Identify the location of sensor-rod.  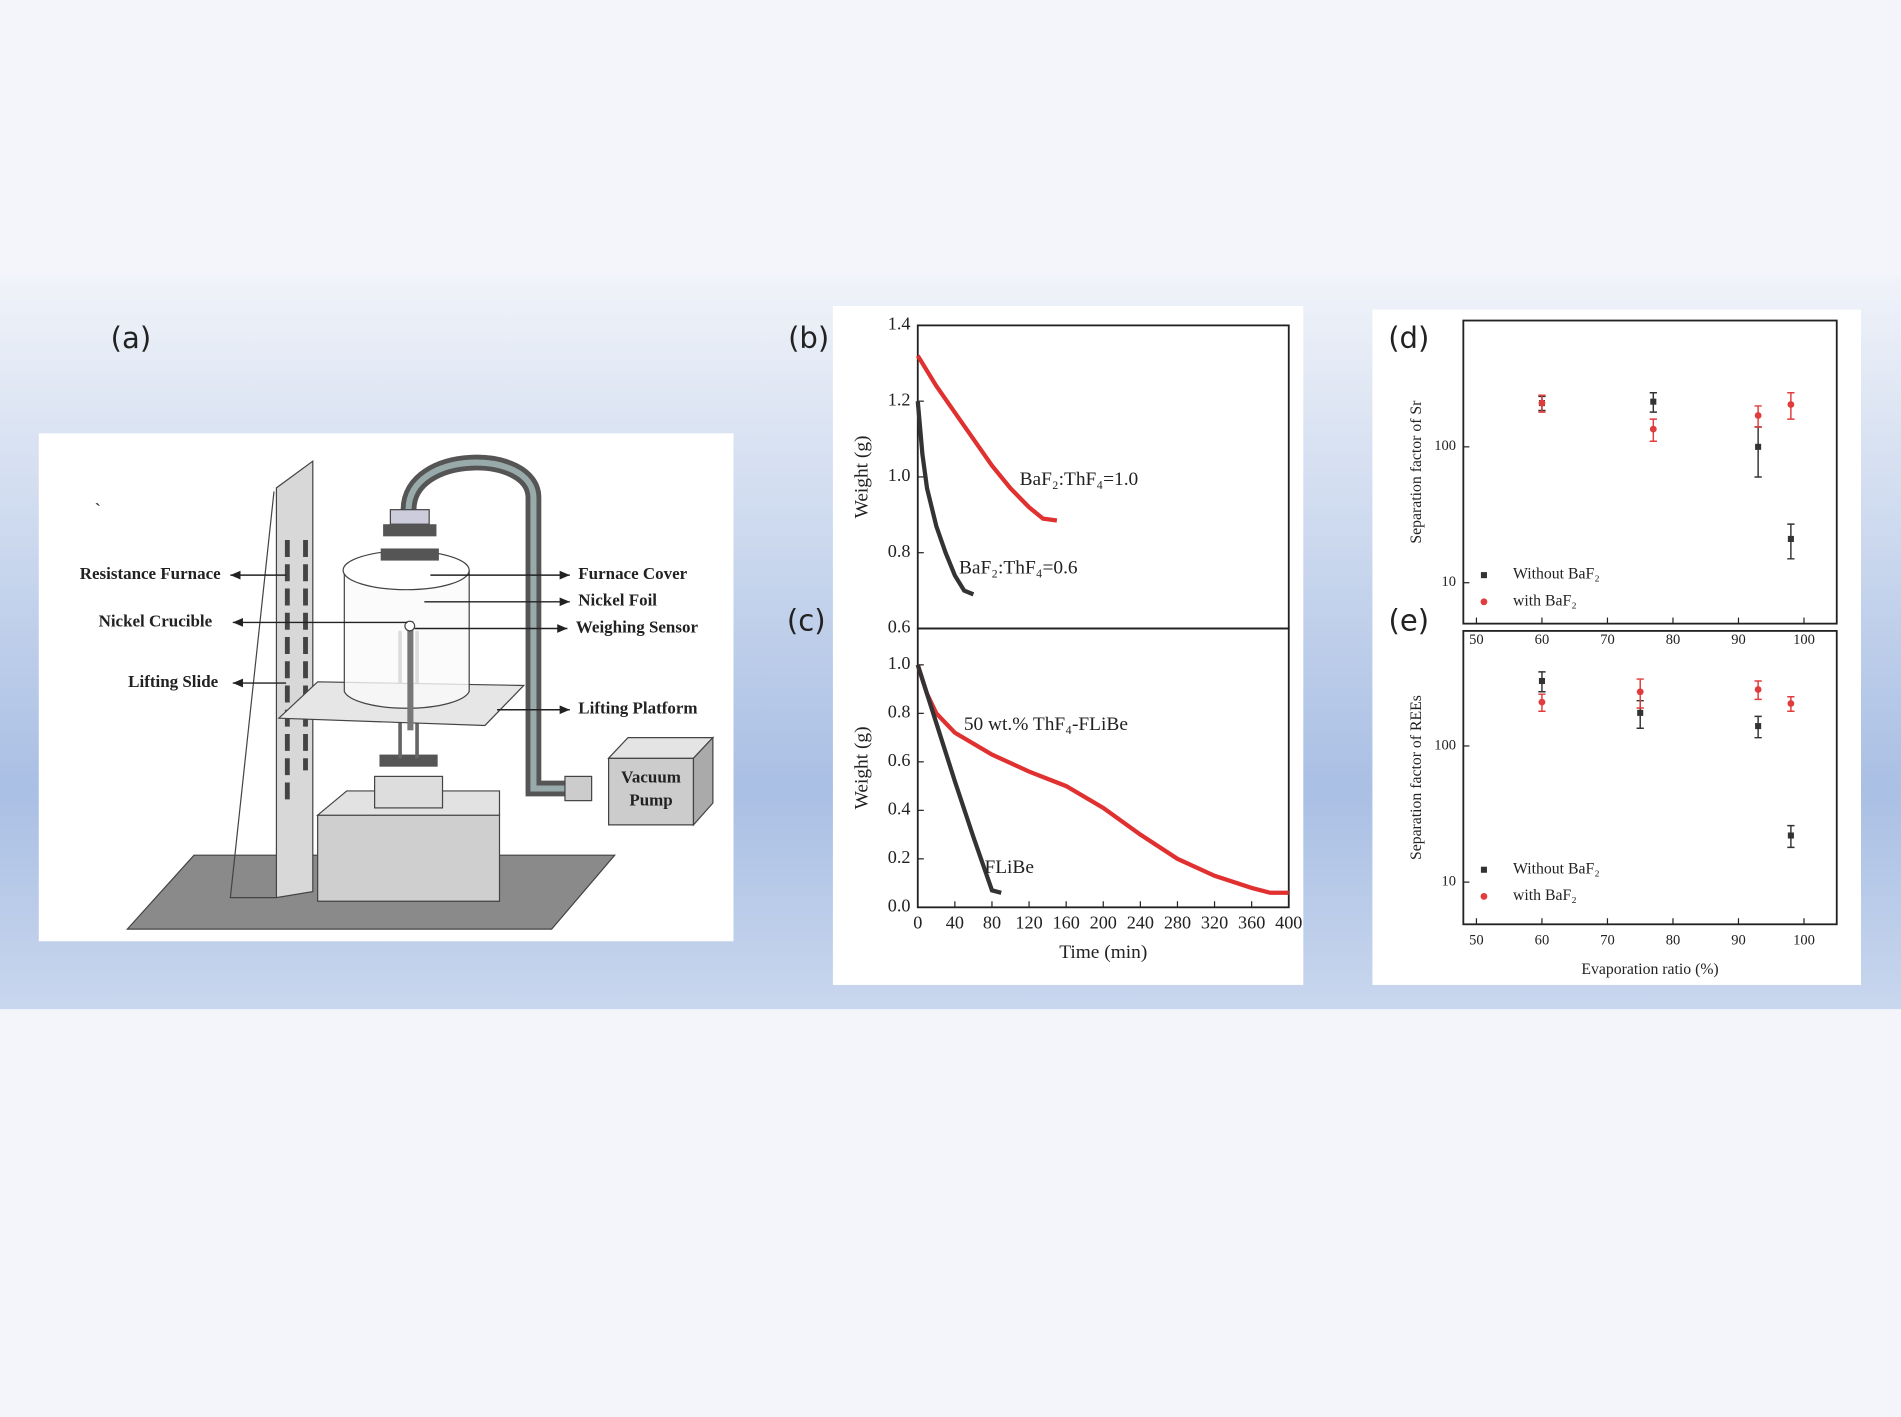
(410, 676).